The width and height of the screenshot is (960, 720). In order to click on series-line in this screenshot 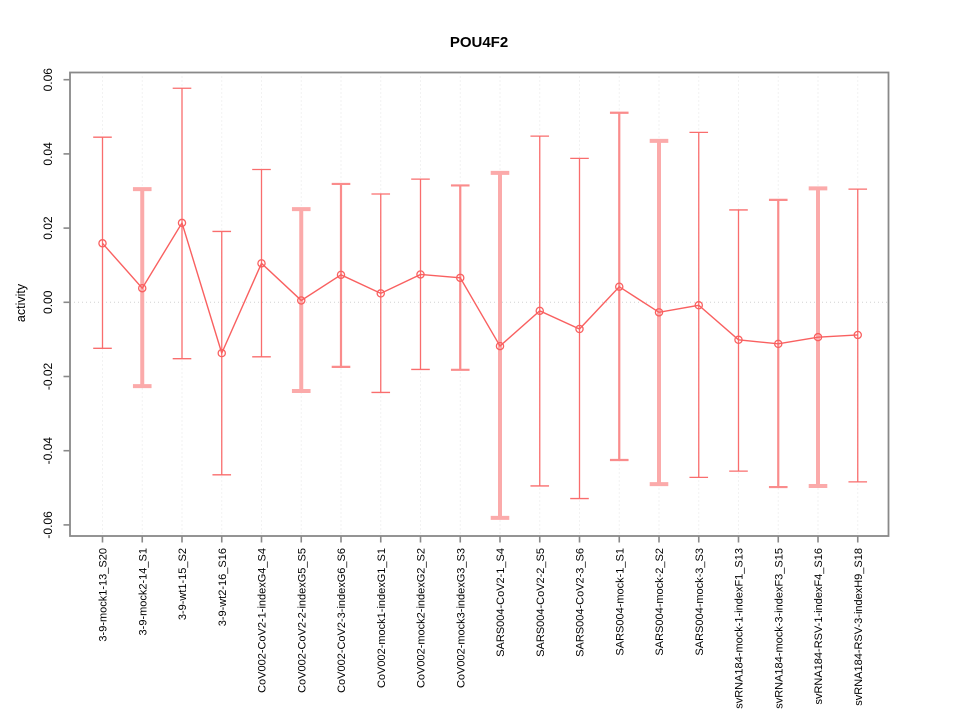, I will do `click(479, 288)`.